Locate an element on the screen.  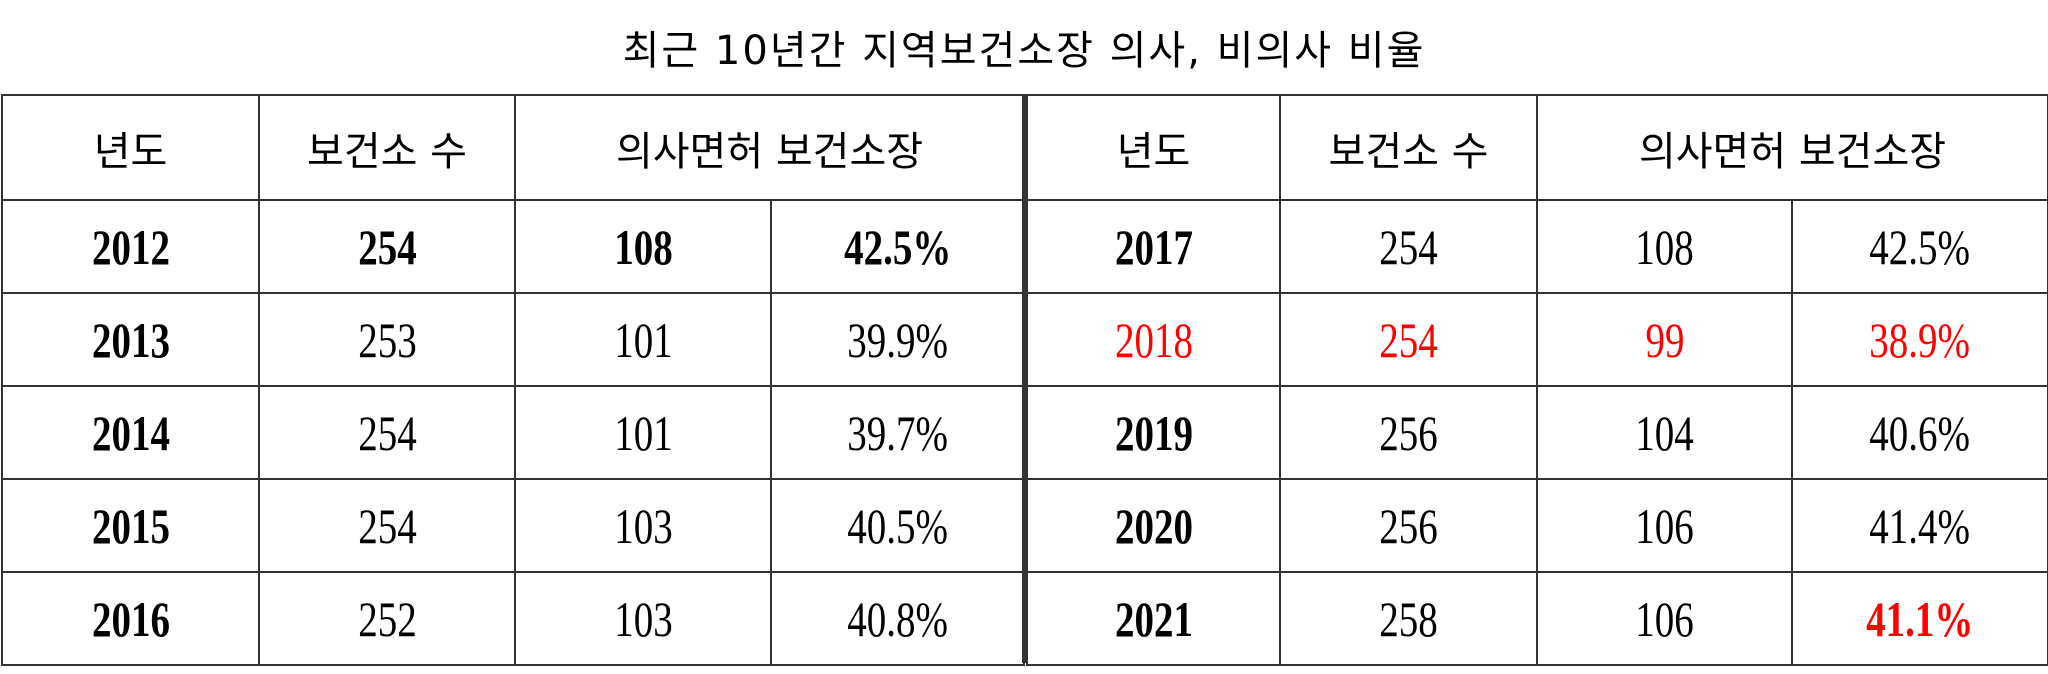
cell-ratio: 39.9% is located at coordinates (897, 339).